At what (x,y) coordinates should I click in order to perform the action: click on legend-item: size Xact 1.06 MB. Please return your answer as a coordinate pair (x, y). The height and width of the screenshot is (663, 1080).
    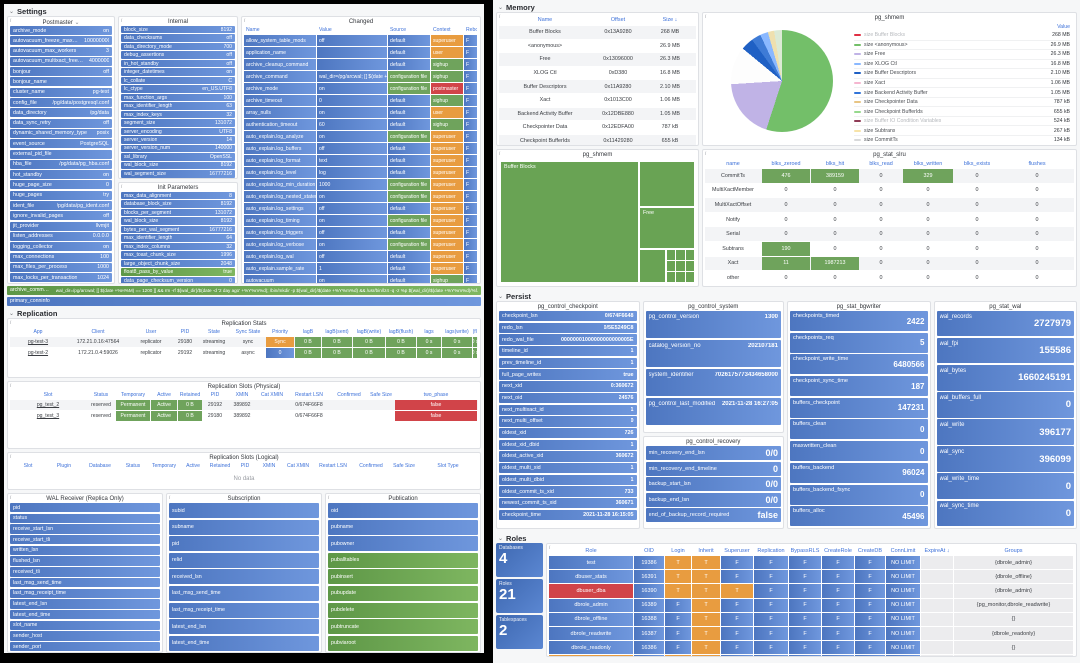
    Looking at the image, I should click on (962, 84).